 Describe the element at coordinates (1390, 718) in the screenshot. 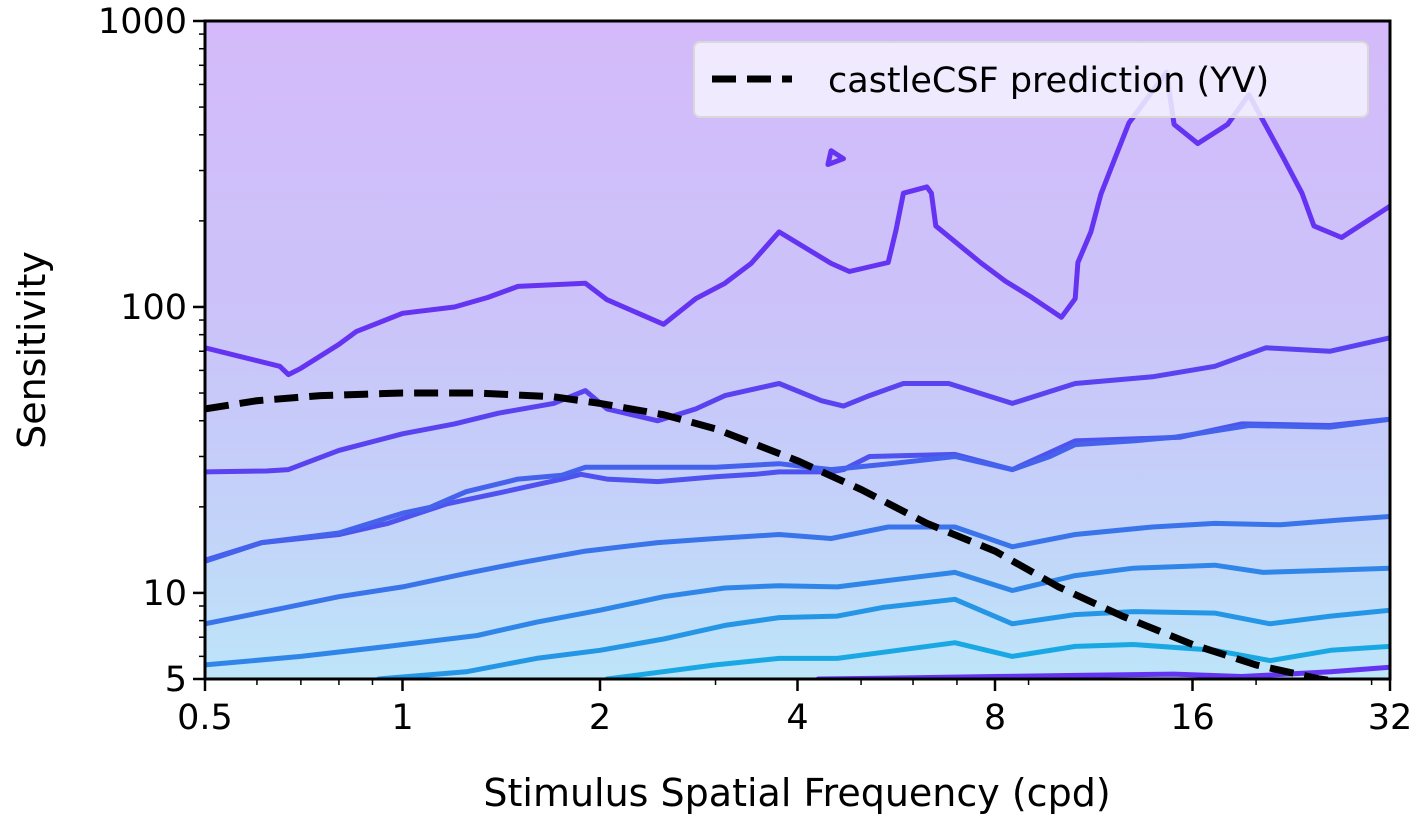

I see `x-tick-label: 32` at that location.